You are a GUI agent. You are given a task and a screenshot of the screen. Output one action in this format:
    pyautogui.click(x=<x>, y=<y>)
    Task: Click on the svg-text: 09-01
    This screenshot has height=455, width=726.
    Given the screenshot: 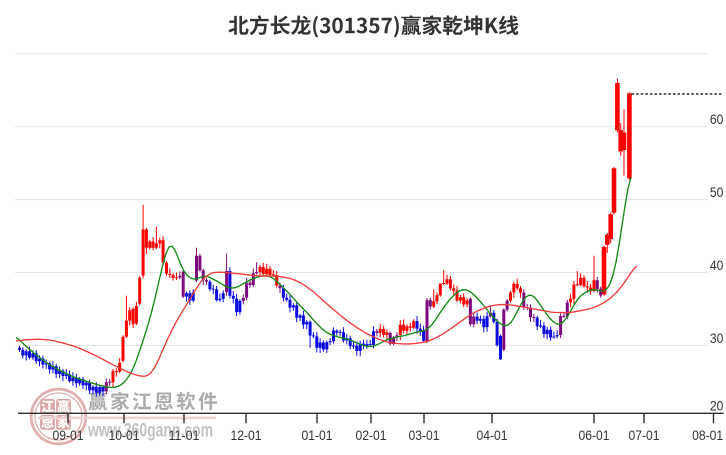 What is the action you would take?
    pyautogui.click(x=68, y=435)
    